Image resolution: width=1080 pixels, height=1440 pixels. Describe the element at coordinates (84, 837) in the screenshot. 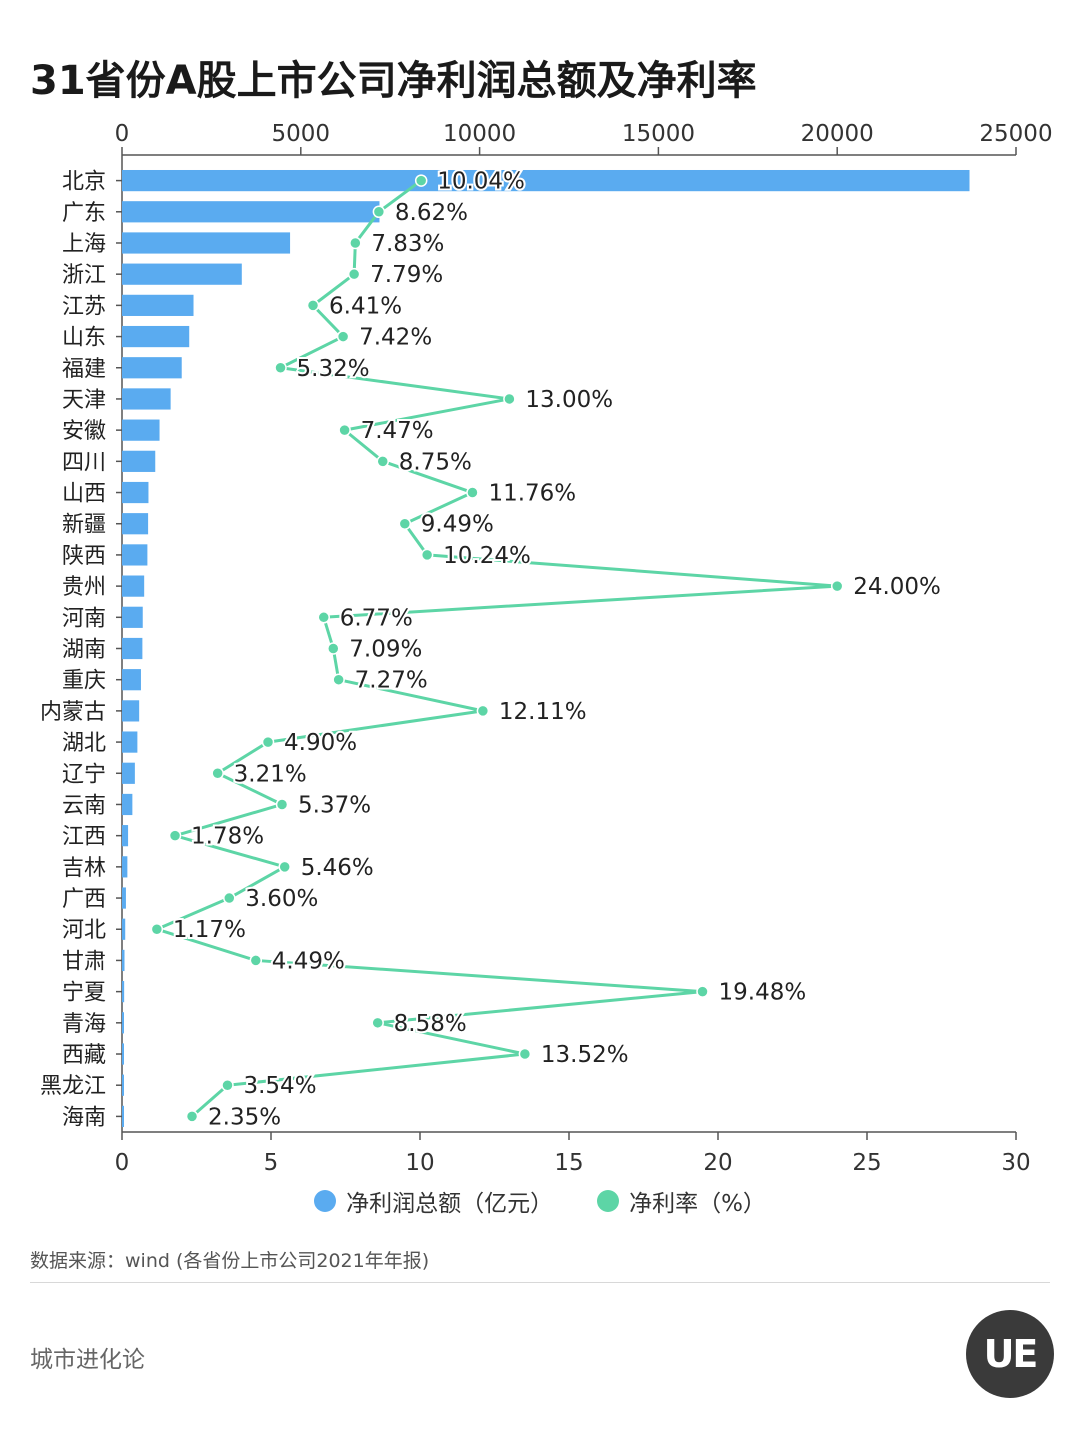

I see `category-label: 江西` at that location.